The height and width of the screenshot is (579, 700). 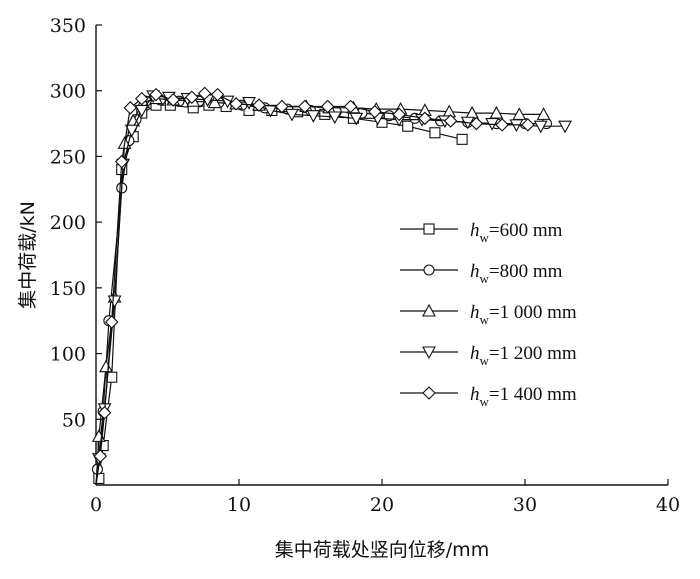 I want to click on legend-item: hw=800 mm, so click(x=481, y=273).